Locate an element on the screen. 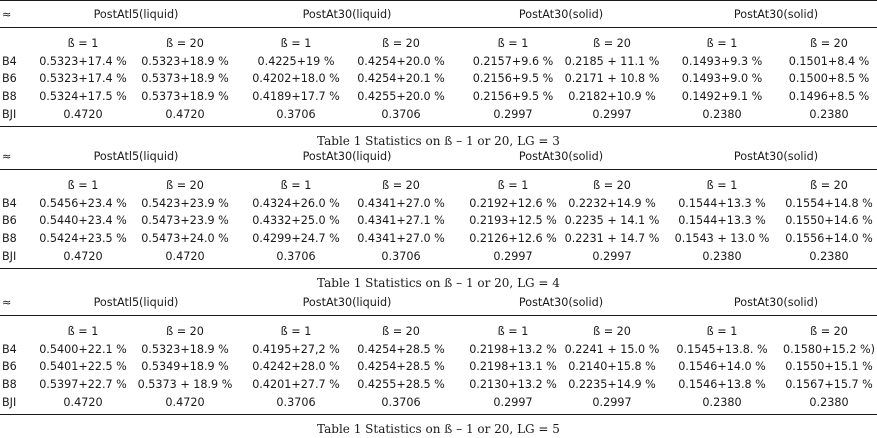 This screenshot has height=438, width=877. table-bottom-rule is located at coordinates (438, 126).